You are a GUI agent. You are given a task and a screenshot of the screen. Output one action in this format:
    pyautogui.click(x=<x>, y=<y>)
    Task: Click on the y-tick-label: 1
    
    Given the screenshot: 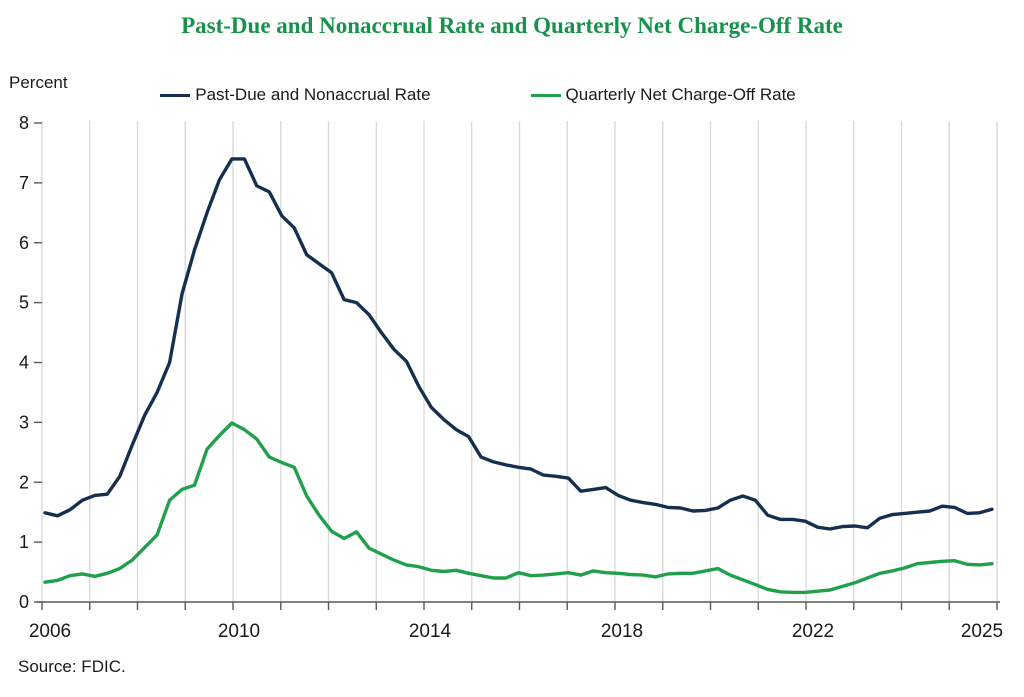 What is the action you would take?
    pyautogui.click(x=24, y=542)
    